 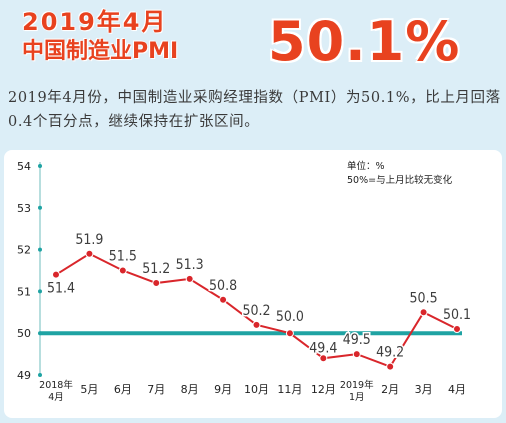 What do you see at coordinates (400, 180) in the screenshot?
I see `baseline-note: 50%=与上月比较无变化` at bounding box center [400, 180].